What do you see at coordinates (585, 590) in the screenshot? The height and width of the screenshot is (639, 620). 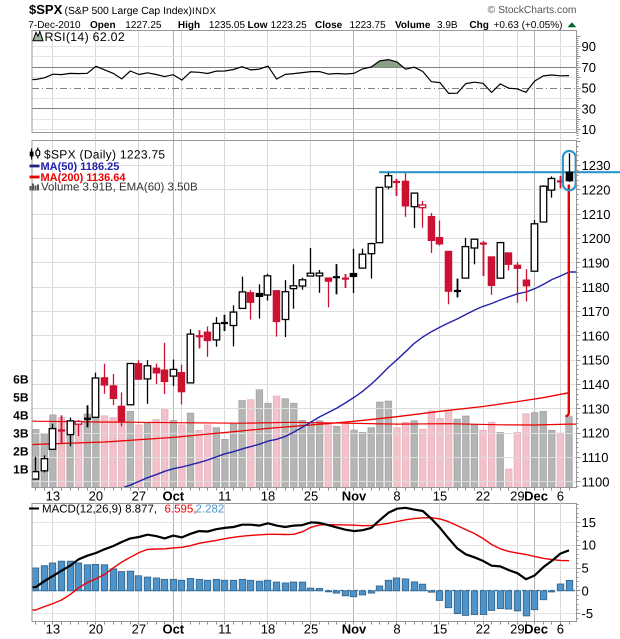 I see `svg-text: 0` at bounding box center [585, 590].